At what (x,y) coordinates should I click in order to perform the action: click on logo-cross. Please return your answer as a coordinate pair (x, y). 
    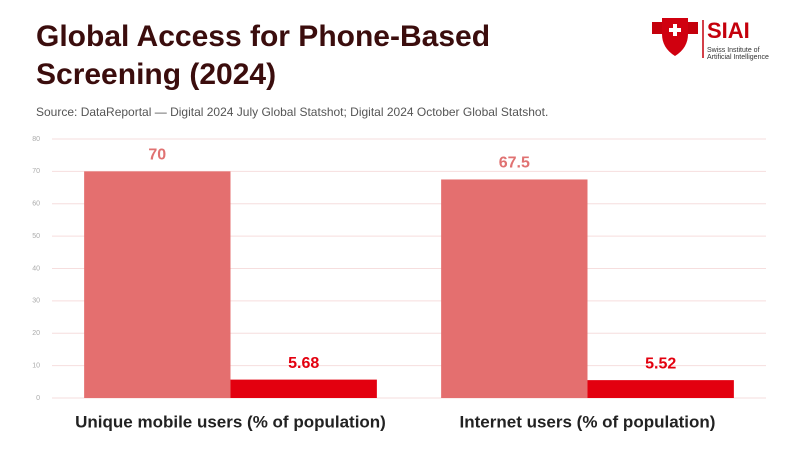
    Looking at the image, I should click on (675, 30).